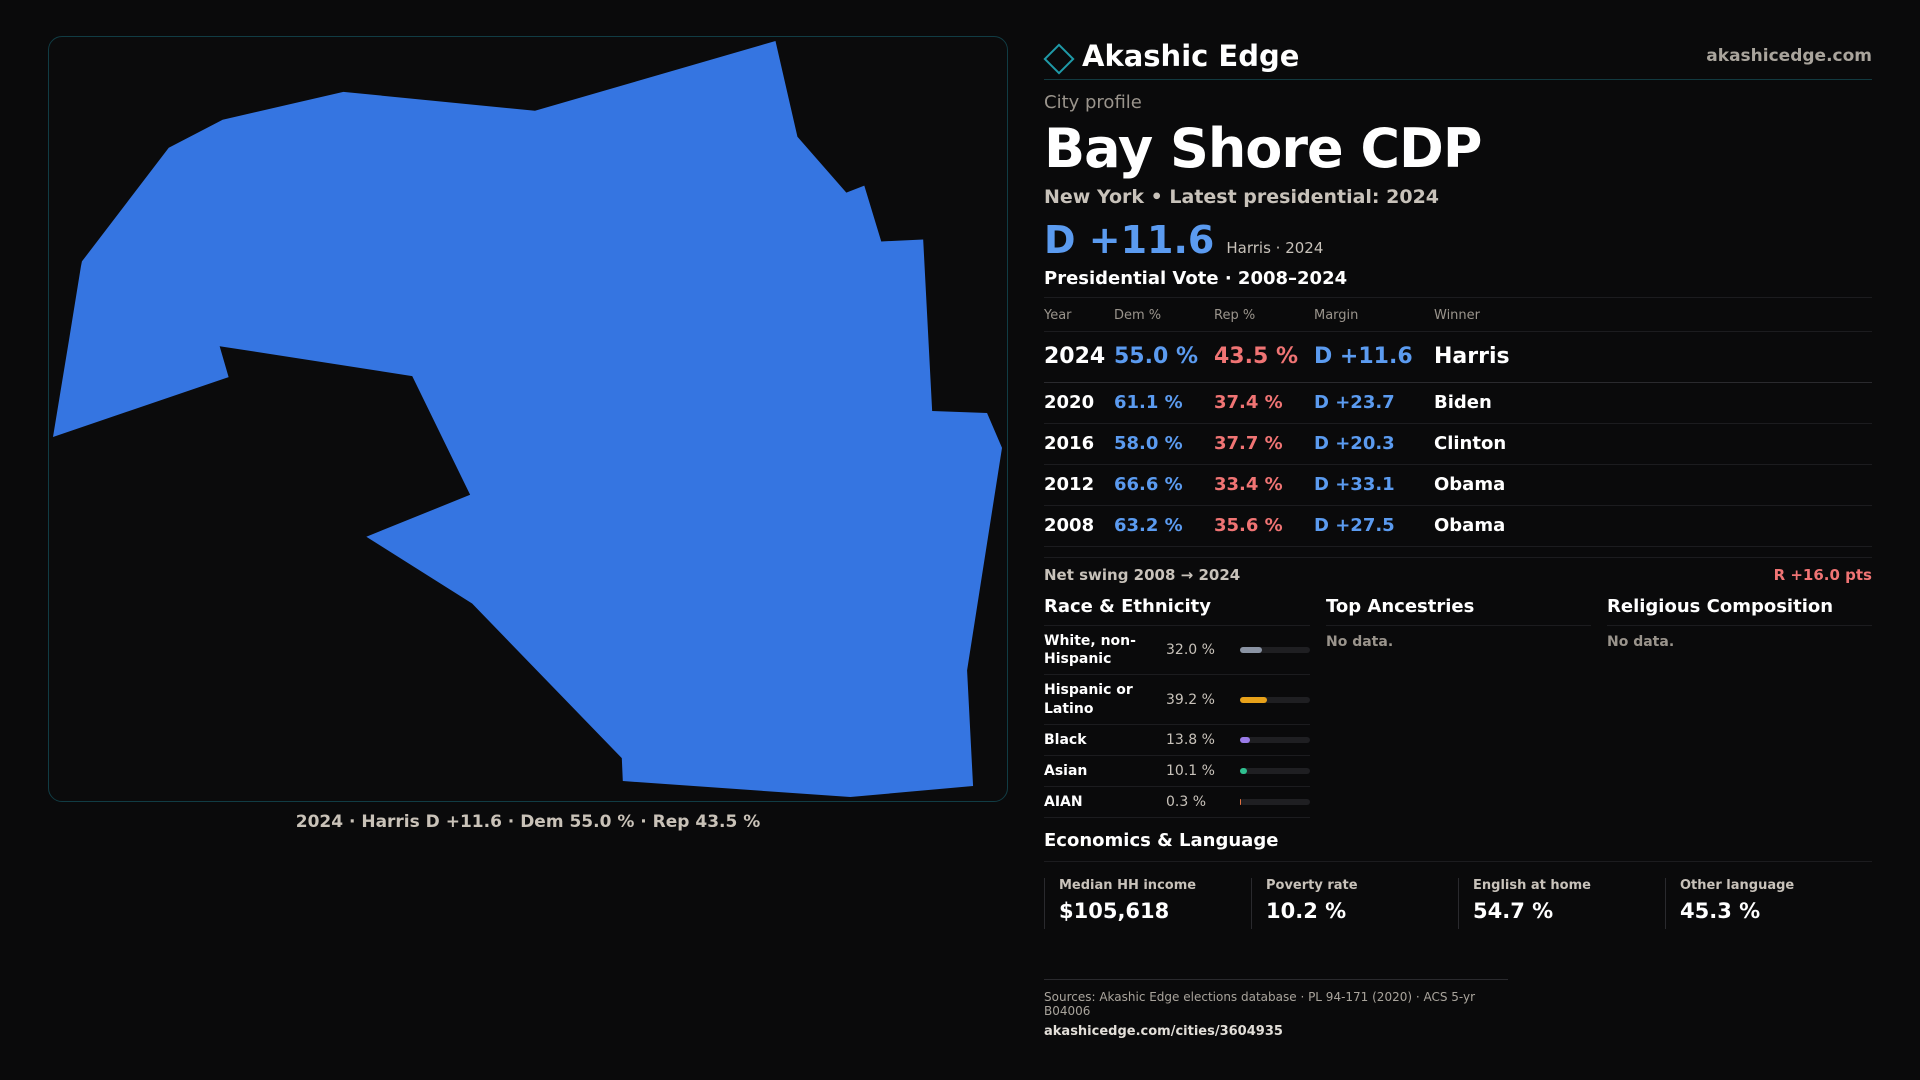  I want to click on race-pct: 39.2 %, so click(1190, 699).